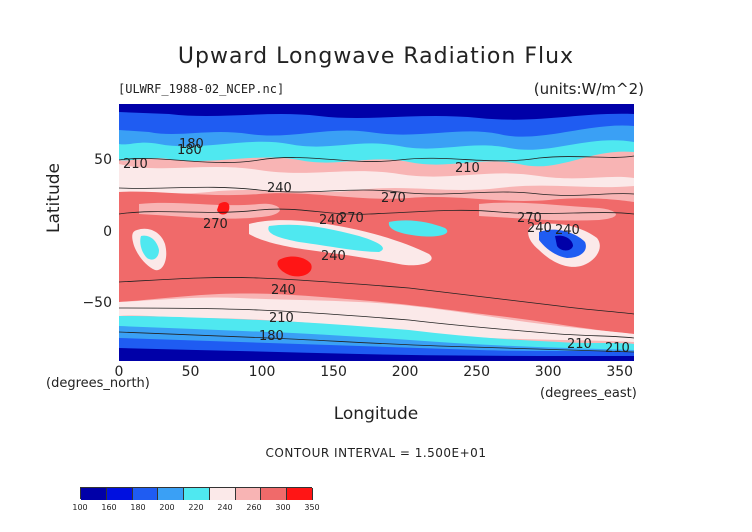 This screenshot has height=532, width=752. What do you see at coordinates (107, 231) in the screenshot?
I see `y-tick-label: 0` at bounding box center [107, 231].